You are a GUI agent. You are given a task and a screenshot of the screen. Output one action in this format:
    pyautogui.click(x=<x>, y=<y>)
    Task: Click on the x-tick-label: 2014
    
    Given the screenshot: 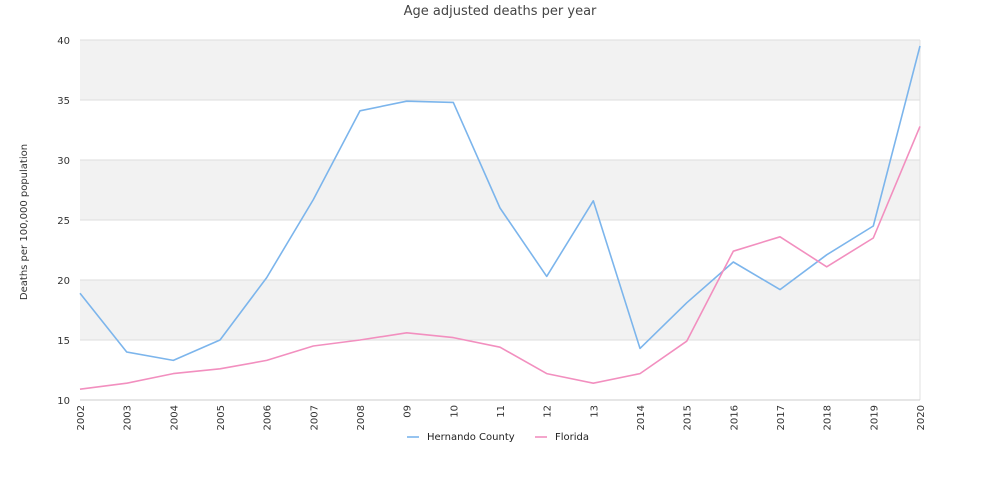 What is the action you would take?
    pyautogui.click(x=641, y=417)
    